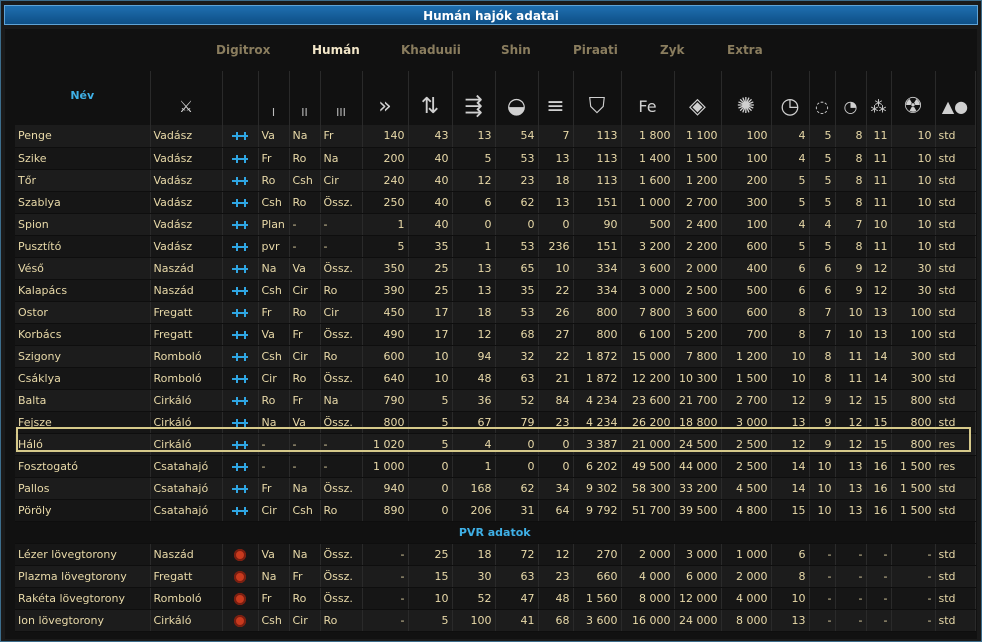 The height and width of the screenshot is (642, 982). I want to click on stat-cell: 4, so click(790, 136).